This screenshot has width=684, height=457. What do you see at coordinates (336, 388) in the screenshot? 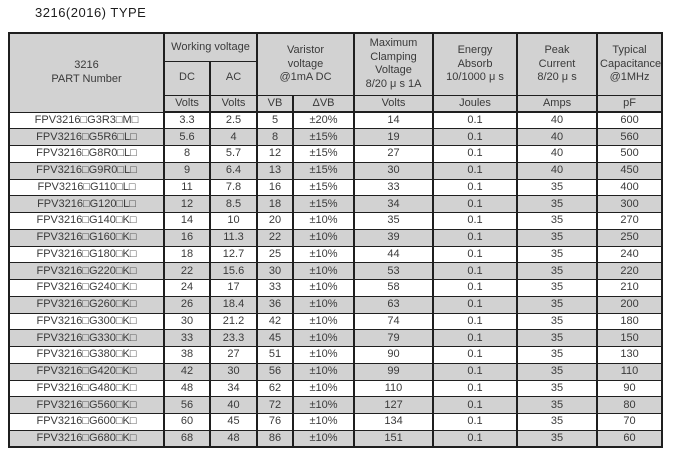
I see `table-row: FPV3216□G480□K□ 48 34 62 ±10% 110 0.1 35 90` at bounding box center [336, 388].